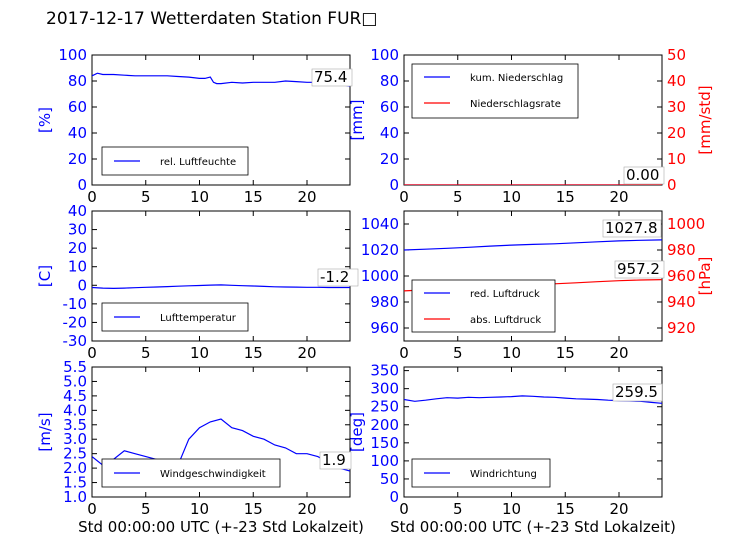  What do you see at coordinates (686, 224) in the screenshot?
I see `pressure-ytick2-label: 1000` at bounding box center [686, 224].